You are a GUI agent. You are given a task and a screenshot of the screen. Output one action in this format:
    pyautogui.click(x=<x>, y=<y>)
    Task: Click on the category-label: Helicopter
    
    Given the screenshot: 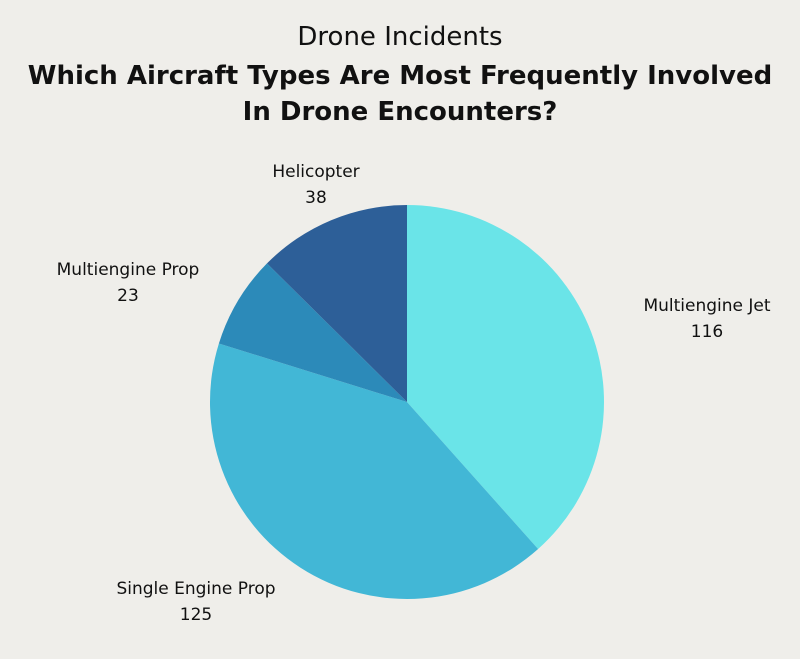 What is the action you would take?
    pyautogui.click(x=316, y=172)
    